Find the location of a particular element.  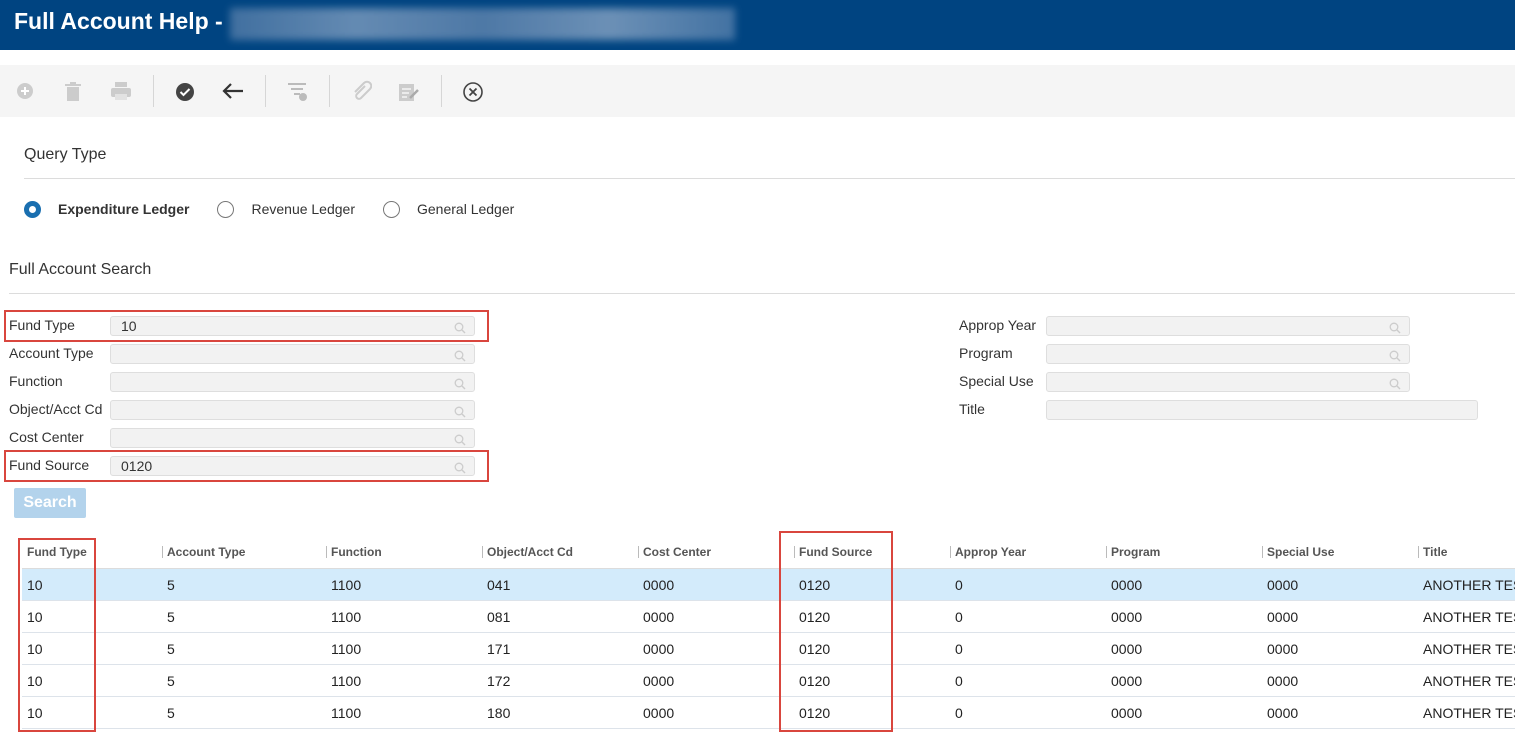

column-header: Program is located at coordinates (1136, 552).